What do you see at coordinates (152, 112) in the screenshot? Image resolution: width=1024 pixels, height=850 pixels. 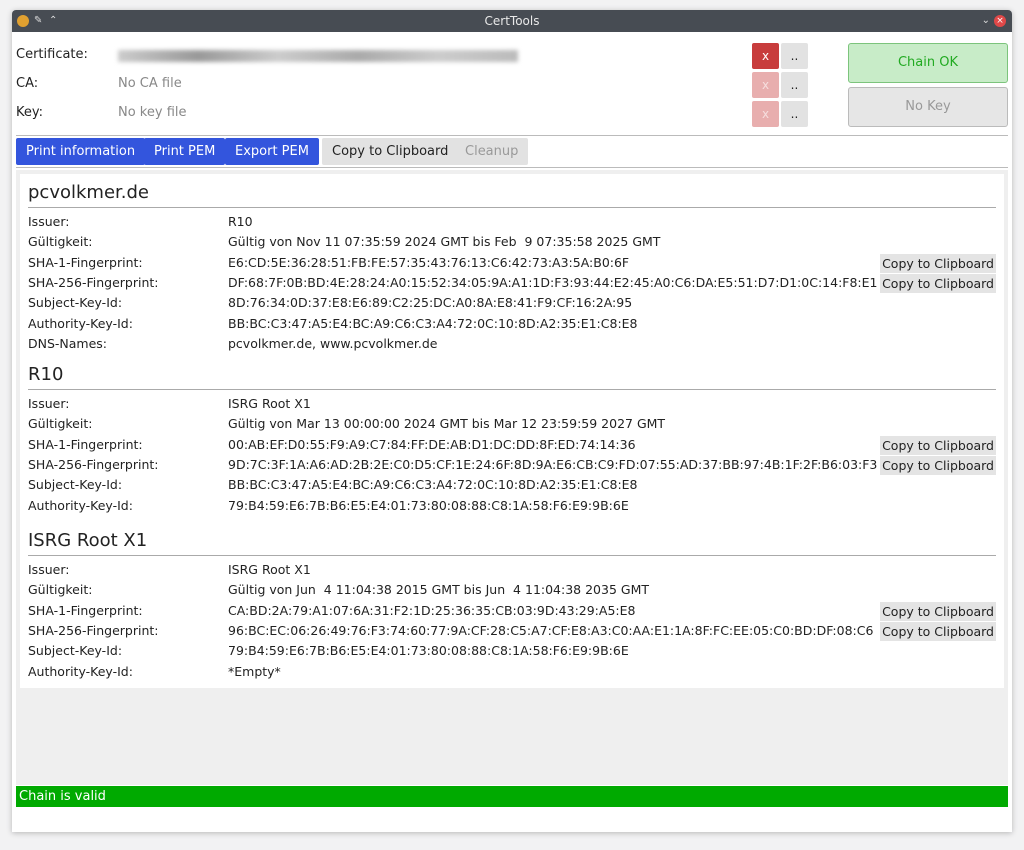 I see `key-file-value: No key file` at bounding box center [152, 112].